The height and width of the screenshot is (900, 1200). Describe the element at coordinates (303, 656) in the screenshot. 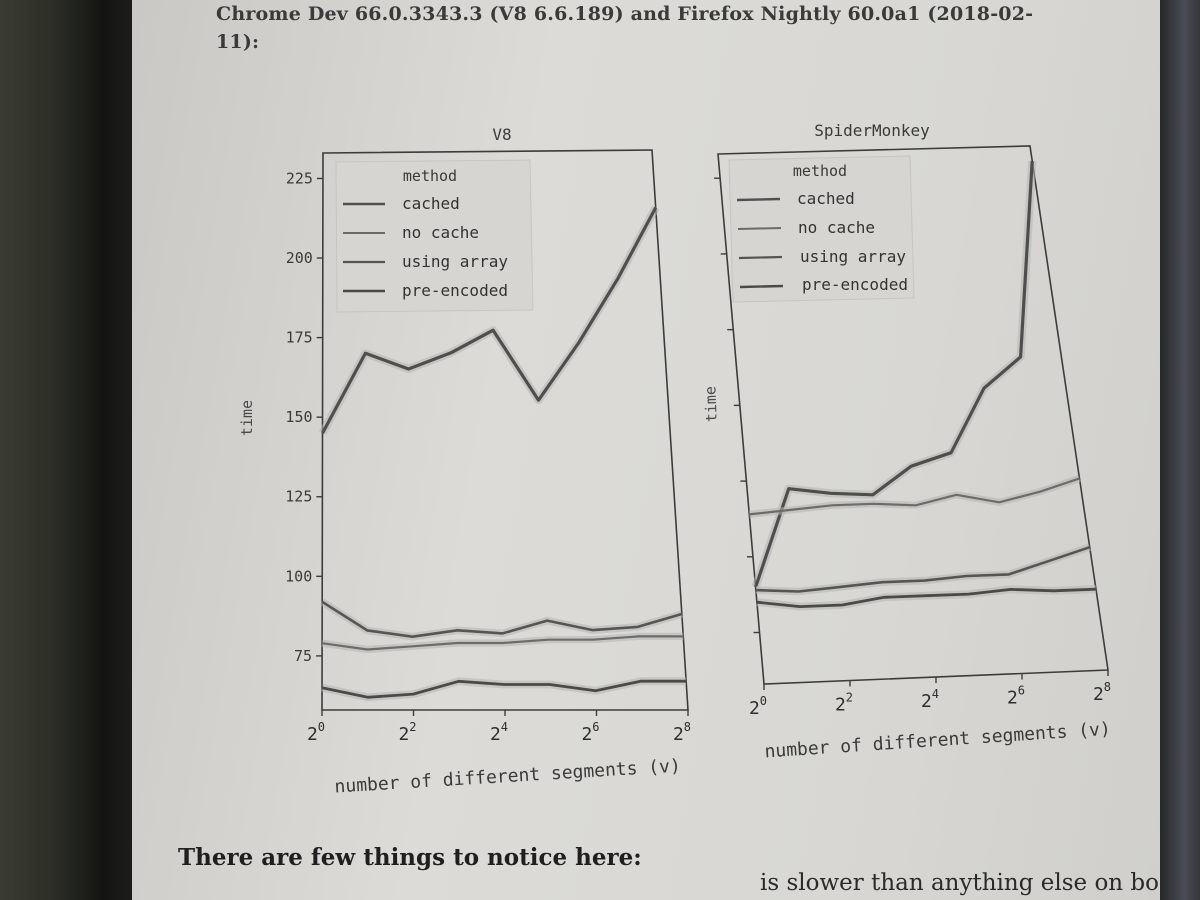

I see `y-tick-label: 75` at that location.